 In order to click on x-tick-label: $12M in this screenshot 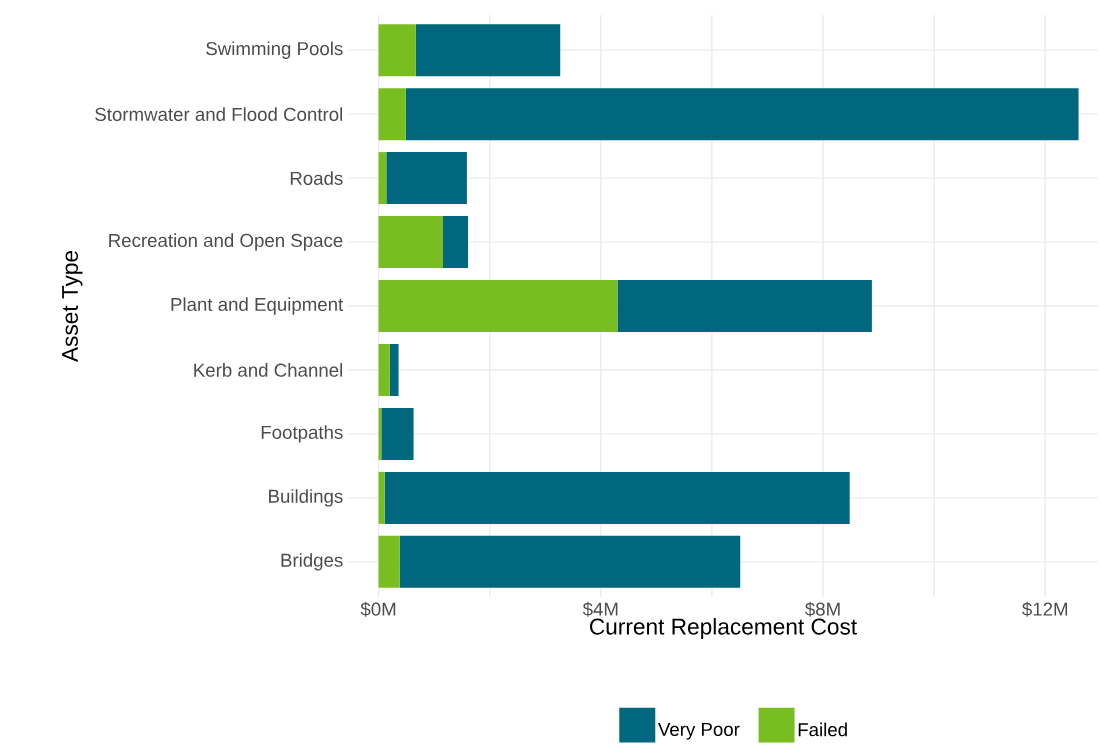, I will do `click(1045, 609)`.